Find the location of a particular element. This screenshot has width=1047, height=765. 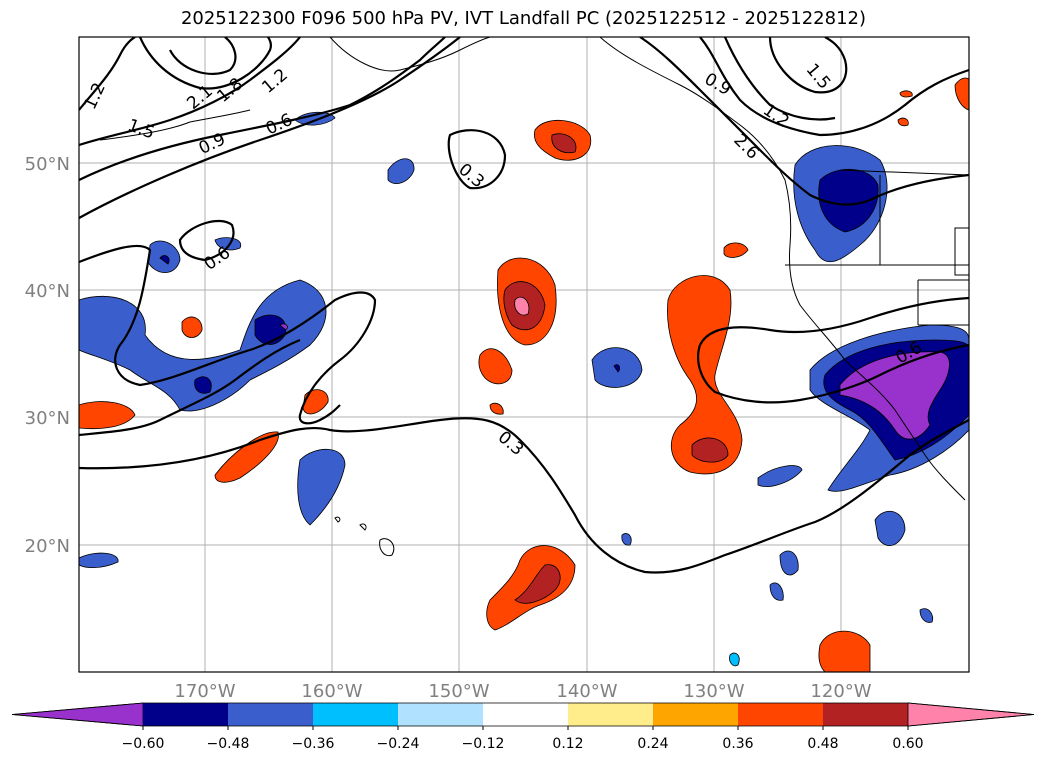

lat-label: 40°N is located at coordinates (47, 291).